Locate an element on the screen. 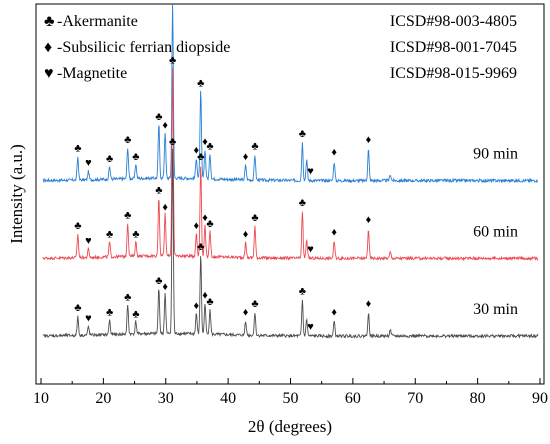 The height and width of the screenshot is (444, 550). x-tick-label: 10 is located at coordinates (41, 398).